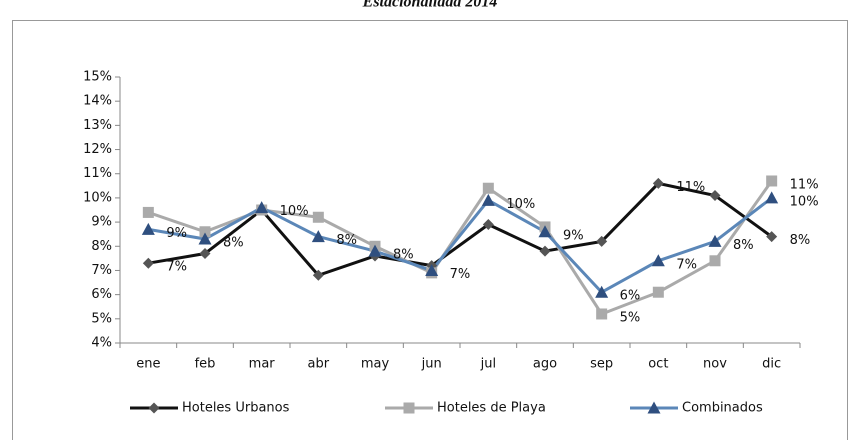 The width and height of the screenshot is (857, 440). I want to click on y-tick-label: 5%, so click(101, 318).